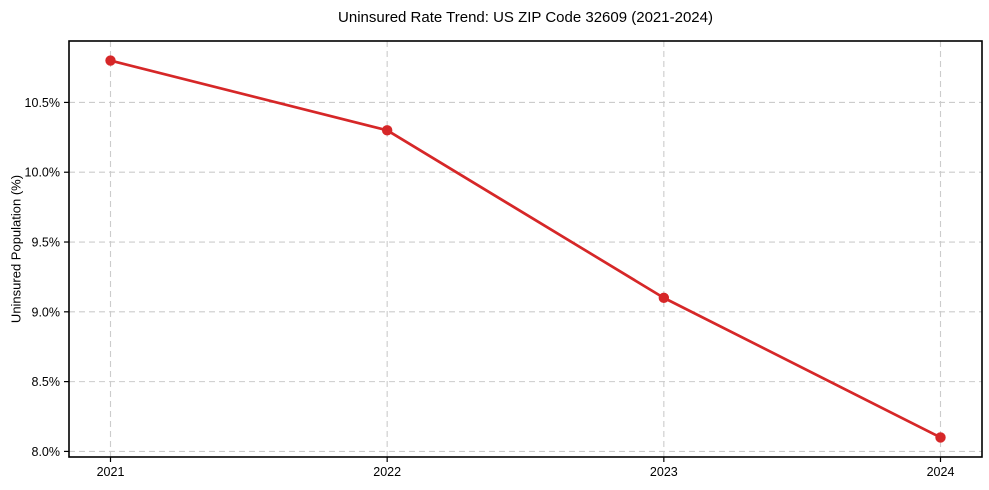 The image size is (989, 490). Describe the element at coordinates (42, 173) in the screenshot. I see `y-tick-label: 10.0%` at that location.